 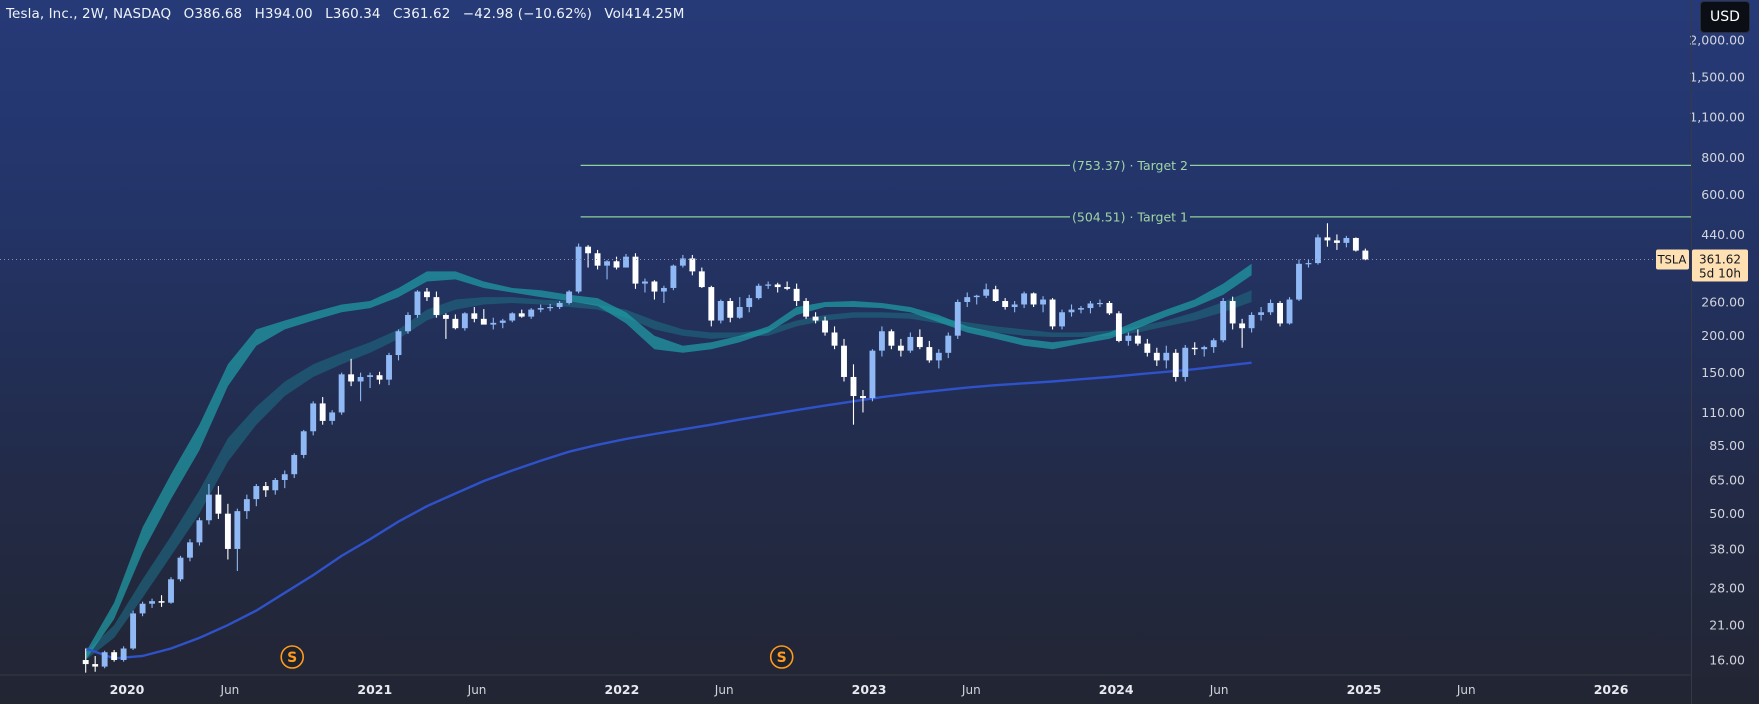 What do you see at coordinates (1725, 17) in the screenshot?
I see `currency-button: USD` at bounding box center [1725, 17].